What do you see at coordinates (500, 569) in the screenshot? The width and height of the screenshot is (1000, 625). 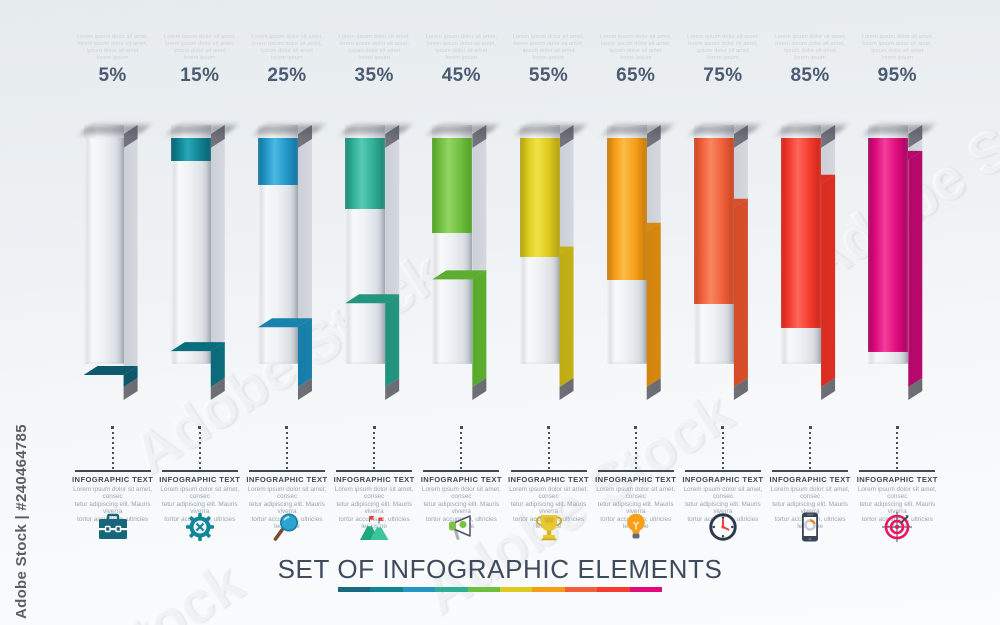 I see `page-title: SET OF INFOGRAPHIC ELEMENTS` at bounding box center [500, 569].